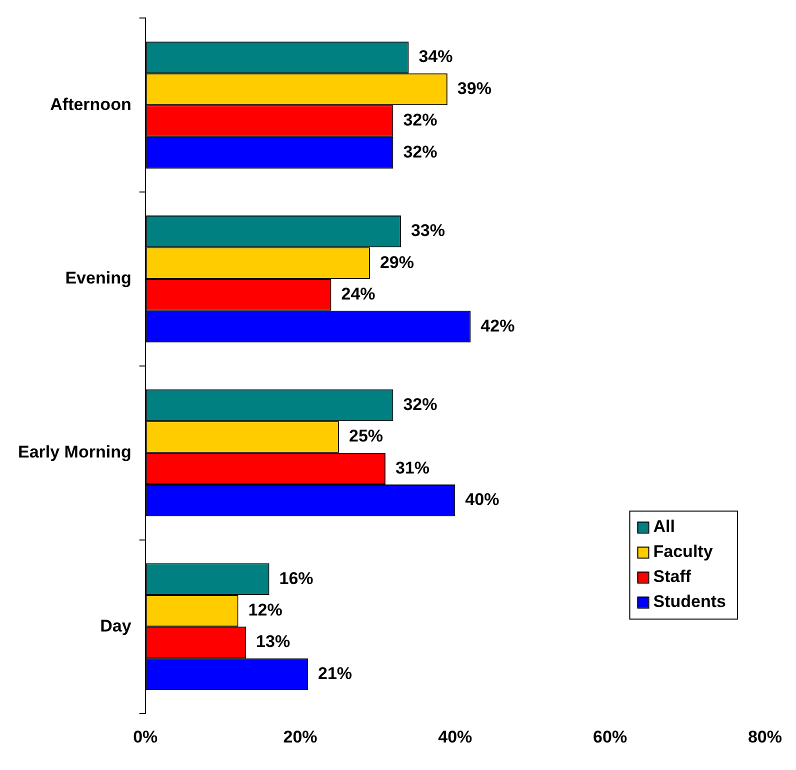  Describe the element at coordinates (455, 736) in the screenshot. I see `x-tick-label: 40%` at that location.